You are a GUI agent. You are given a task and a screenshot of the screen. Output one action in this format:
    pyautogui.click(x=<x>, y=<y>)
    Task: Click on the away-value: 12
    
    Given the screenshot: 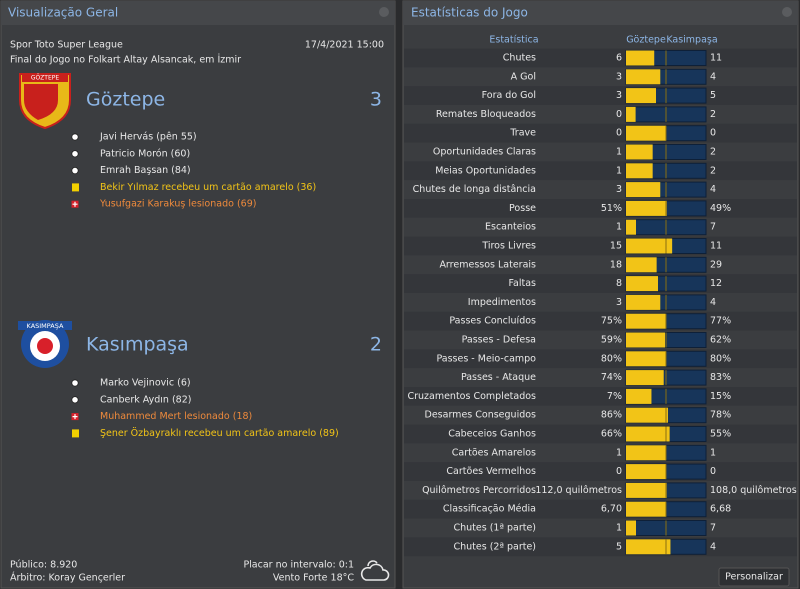 What is the action you would take?
    pyautogui.click(x=716, y=283)
    